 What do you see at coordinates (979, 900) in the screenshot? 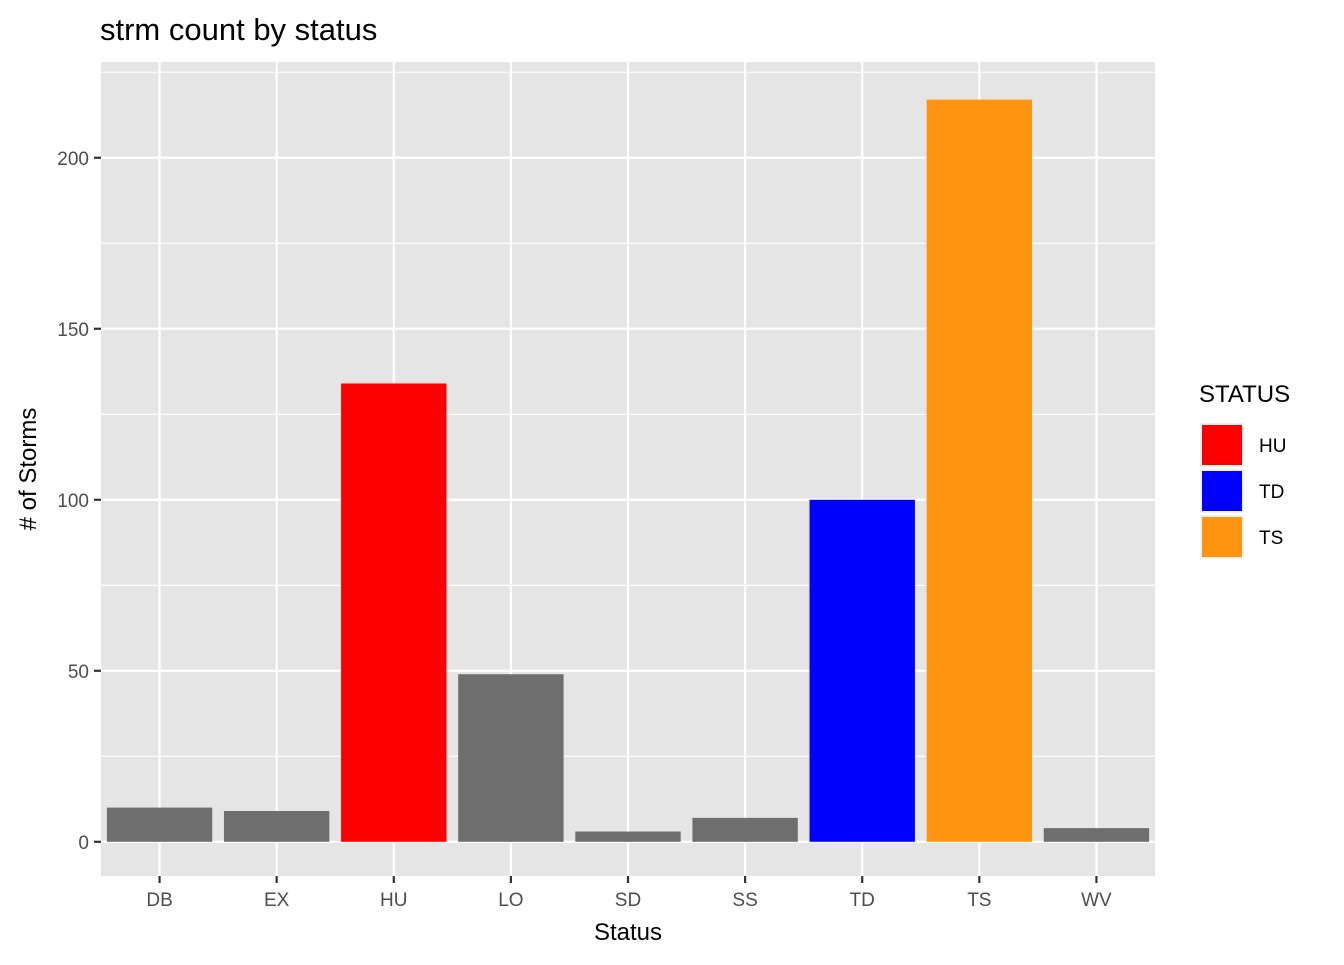
I see `x-tick-label: TS` at bounding box center [979, 900].